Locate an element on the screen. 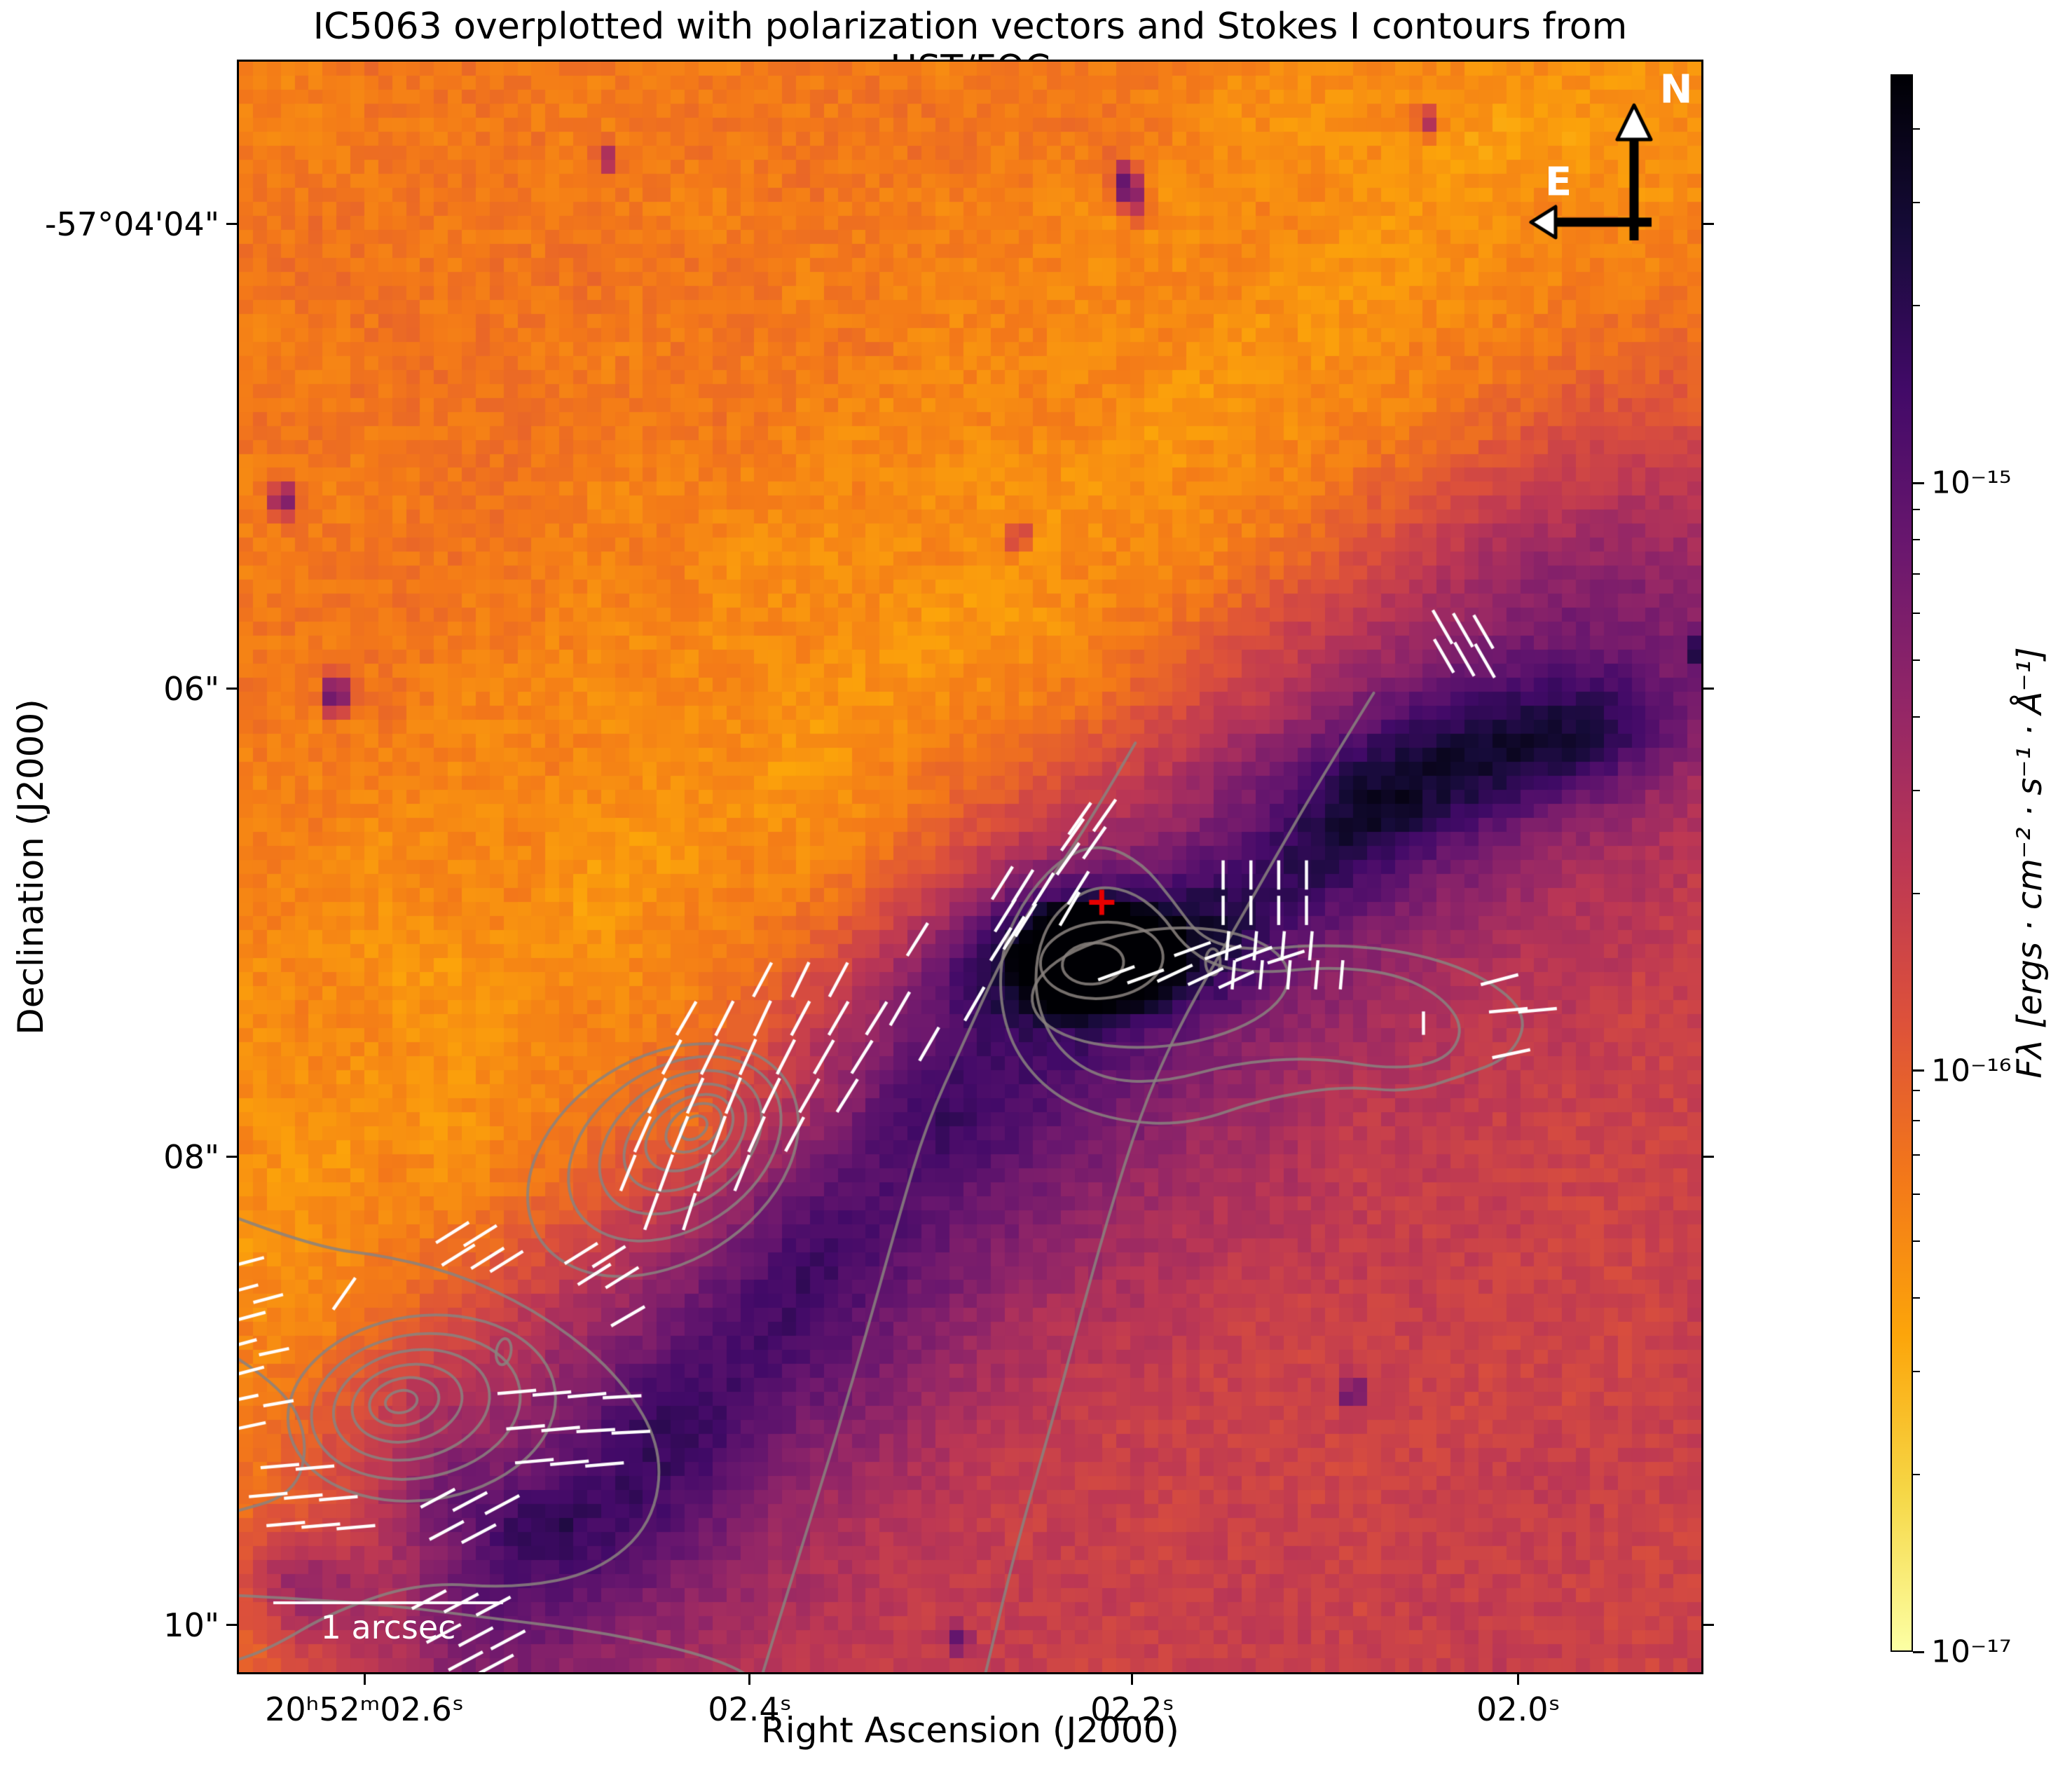  colorbar-tick-label: 10⁻¹⁵ is located at coordinates (1971, 483).